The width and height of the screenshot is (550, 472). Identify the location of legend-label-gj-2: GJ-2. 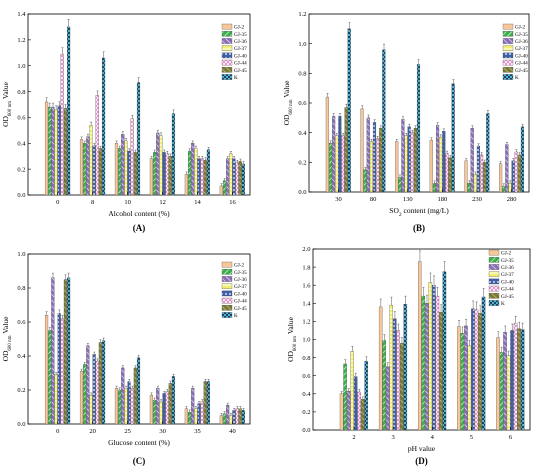
(239, 28).